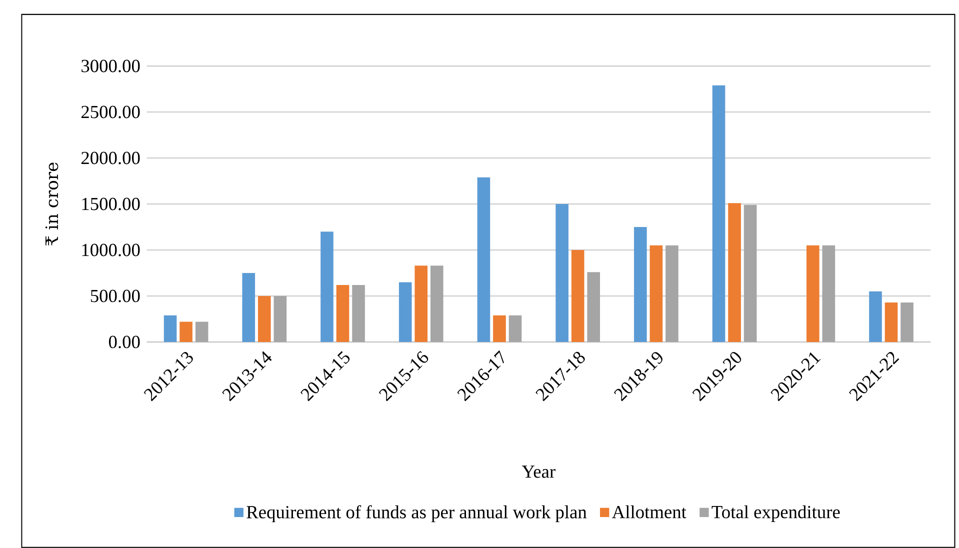  I want to click on y-tick-label: 1500.00, so click(111, 204).